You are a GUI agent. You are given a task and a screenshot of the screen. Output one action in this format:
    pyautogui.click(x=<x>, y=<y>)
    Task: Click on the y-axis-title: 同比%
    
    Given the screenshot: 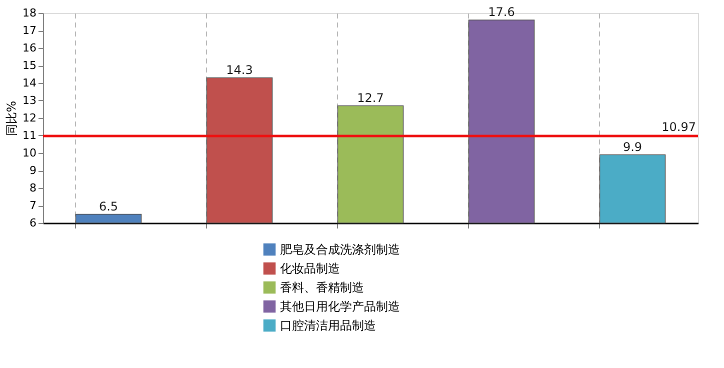 What is the action you would take?
    pyautogui.click(x=11, y=118)
    